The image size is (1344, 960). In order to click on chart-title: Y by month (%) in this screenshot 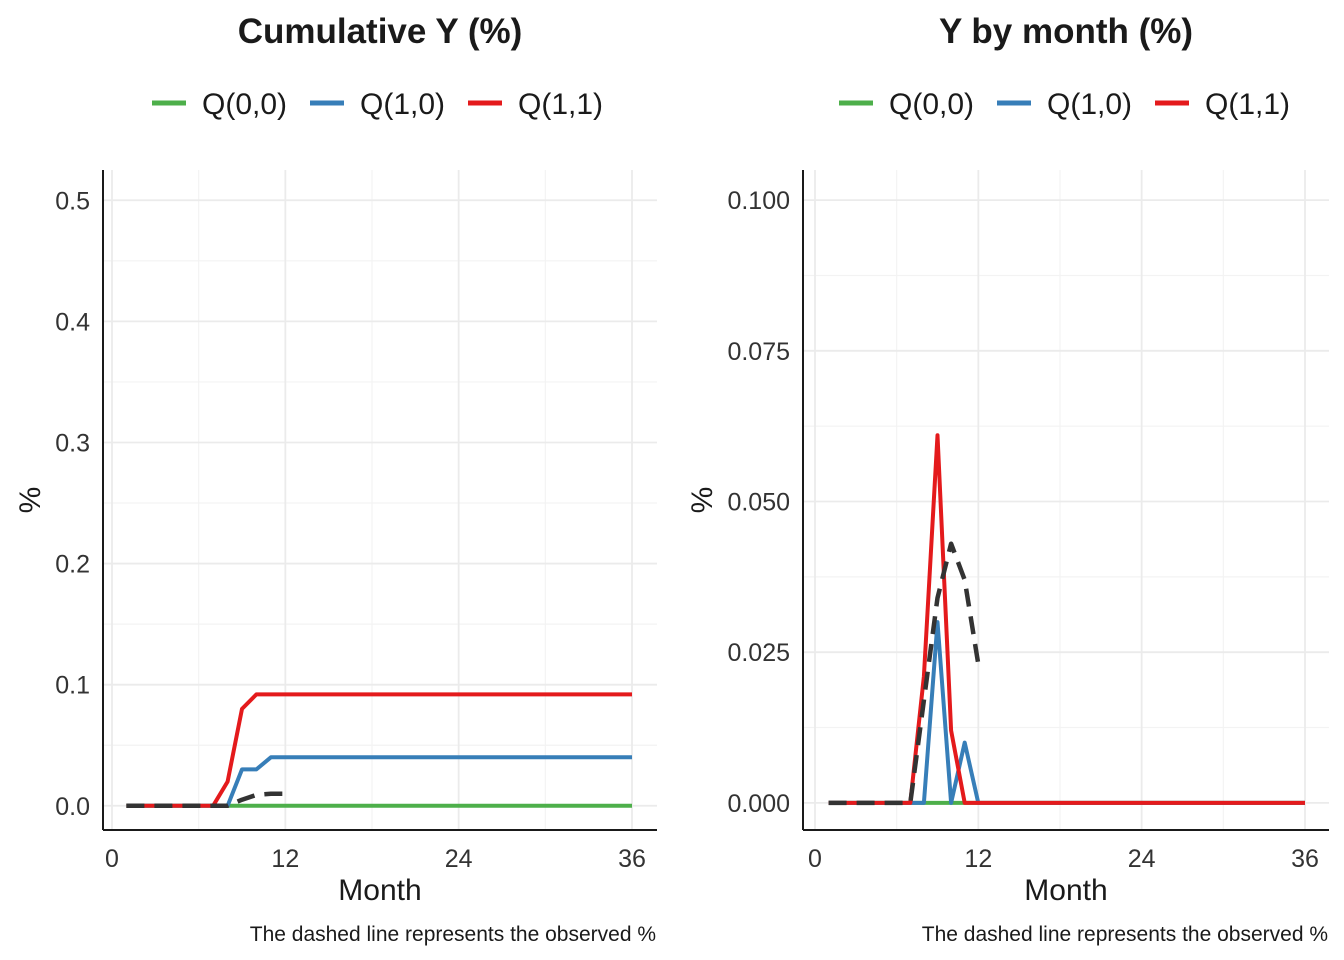, I will do `click(1066, 31)`.